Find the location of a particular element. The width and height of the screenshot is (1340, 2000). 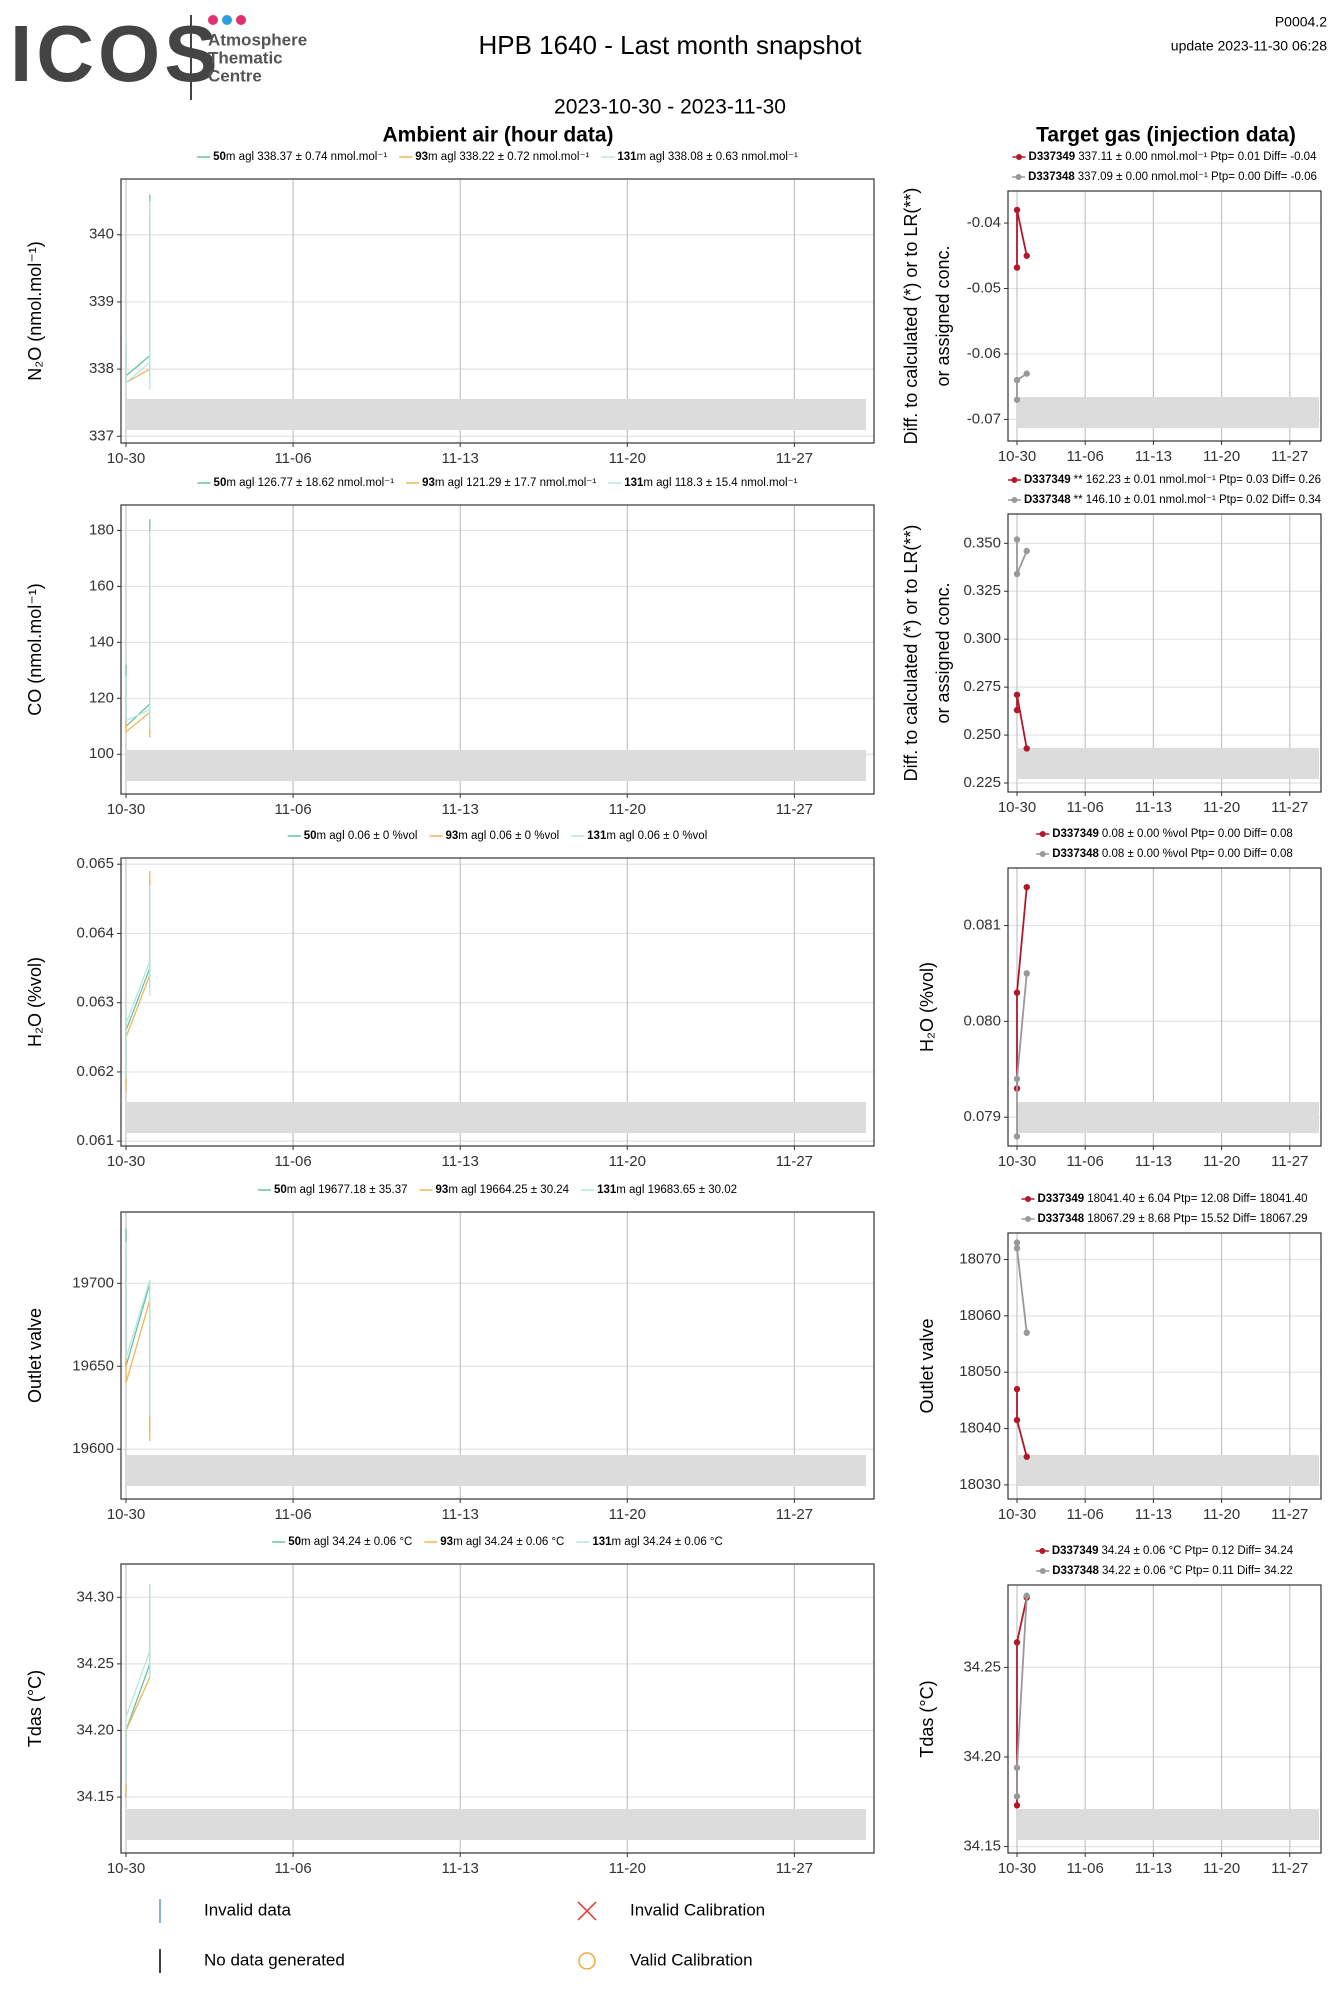

code: P0004.2 is located at coordinates (1301, 22).